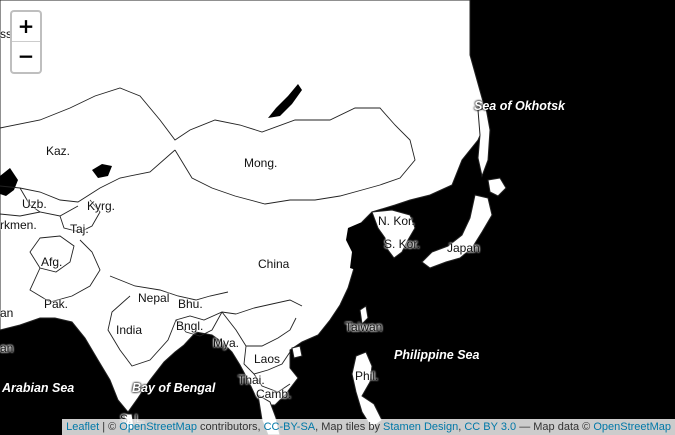  What do you see at coordinates (297, 352) in the screenshot?
I see `hainan-island` at bounding box center [297, 352].